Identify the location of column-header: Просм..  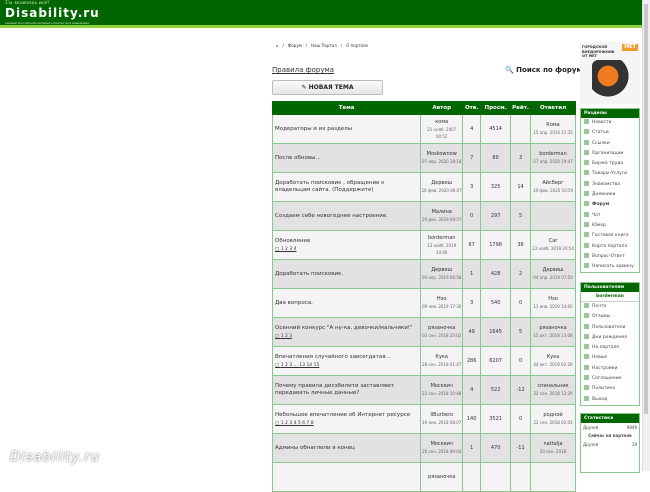
(496, 108).